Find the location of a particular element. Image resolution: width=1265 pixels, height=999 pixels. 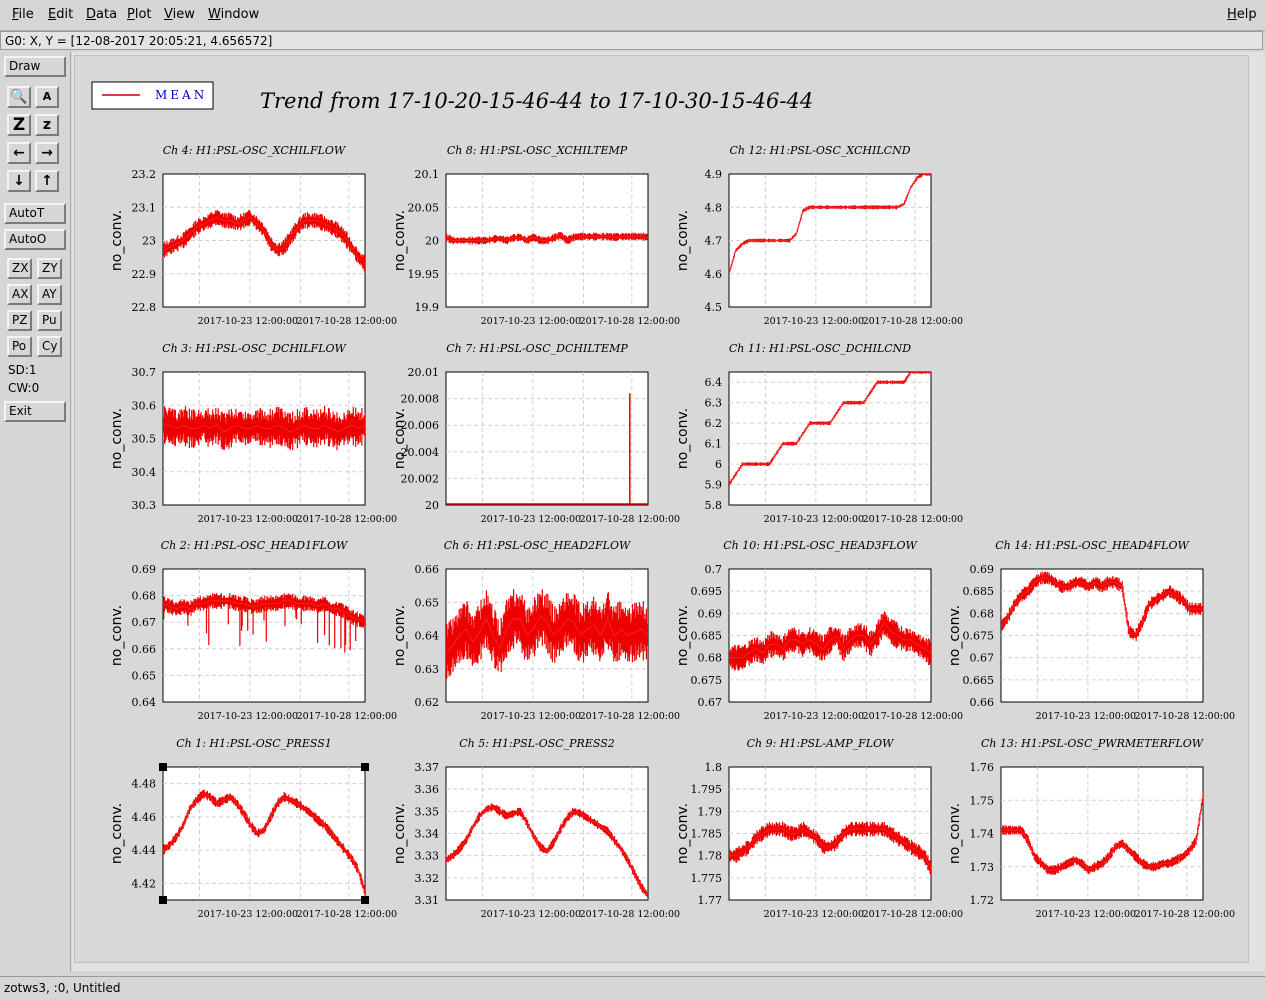

arrow-down-icon: ↓ is located at coordinates (19, 181).